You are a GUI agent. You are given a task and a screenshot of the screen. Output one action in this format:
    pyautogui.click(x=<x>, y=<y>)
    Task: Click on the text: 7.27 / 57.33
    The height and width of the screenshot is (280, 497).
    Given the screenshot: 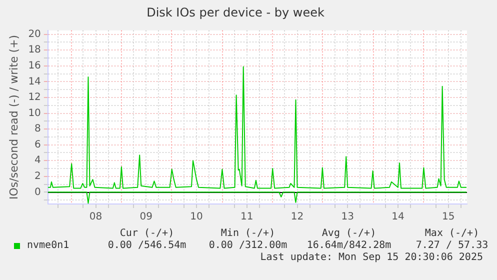 What is the action you would take?
    pyautogui.click(x=452, y=245)
    